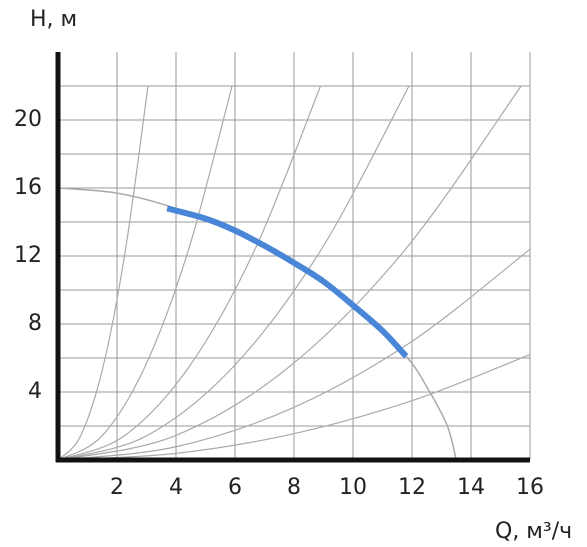  I want to click on y-axis-label: H, м, so click(53, 19).